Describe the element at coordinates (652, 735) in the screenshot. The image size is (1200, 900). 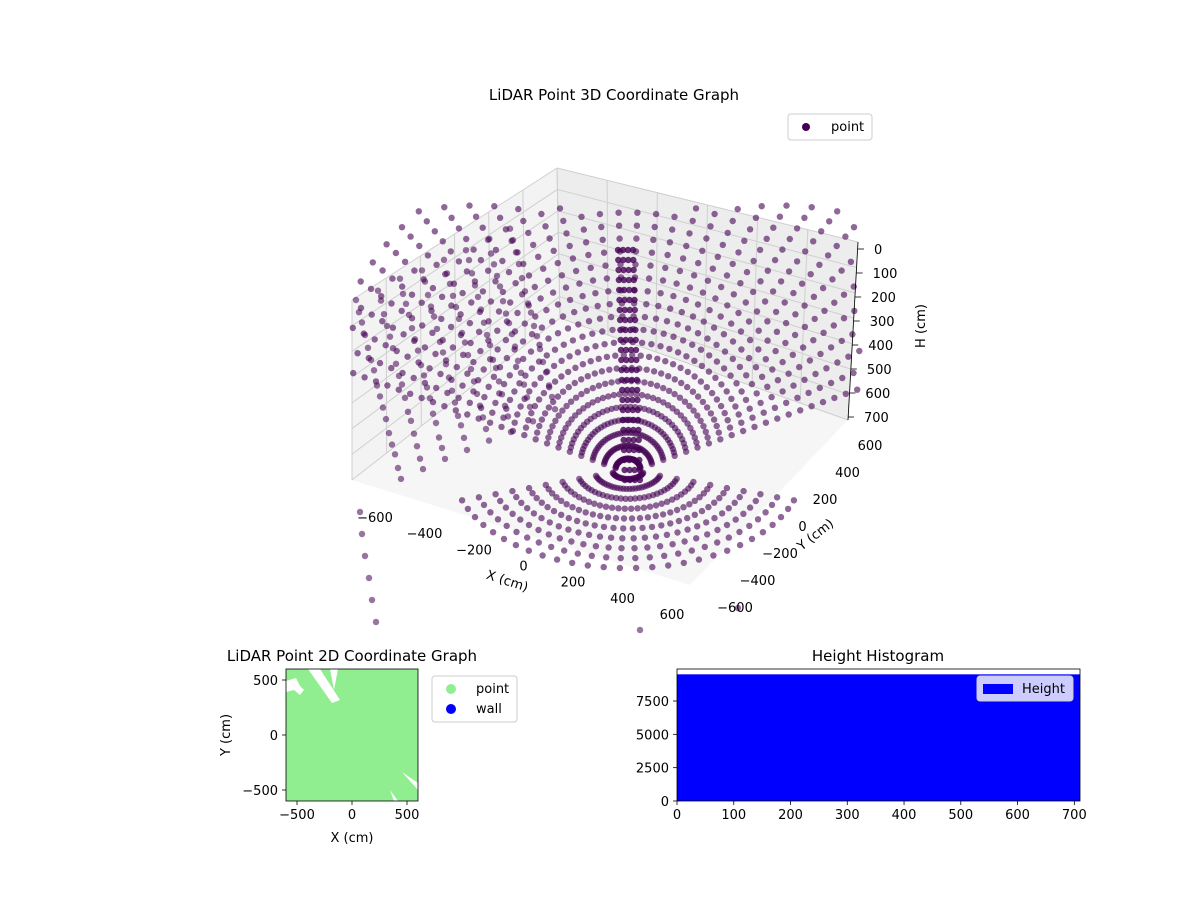
I see `hist-y-tick-label: 5000` at that location.